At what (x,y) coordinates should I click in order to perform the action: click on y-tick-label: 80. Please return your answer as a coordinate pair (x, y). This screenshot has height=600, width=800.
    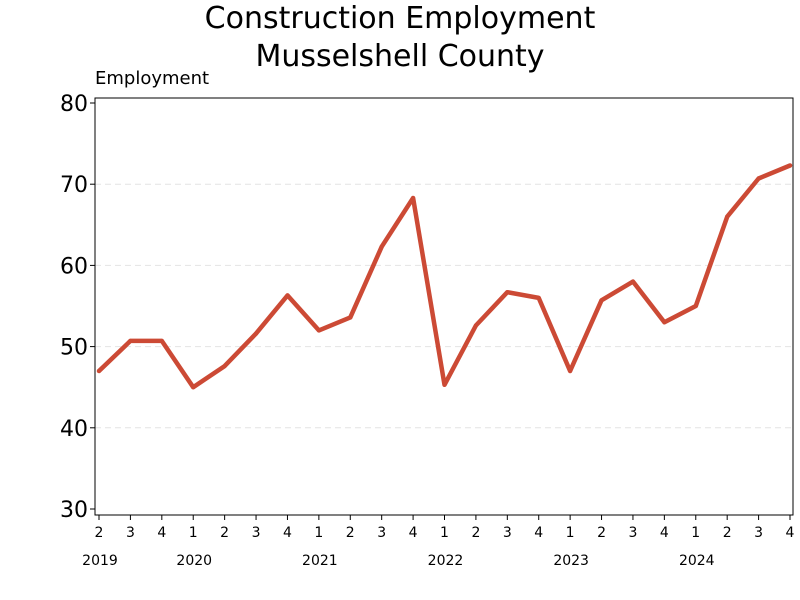
    Looking at the image, I should click on (74, 104).